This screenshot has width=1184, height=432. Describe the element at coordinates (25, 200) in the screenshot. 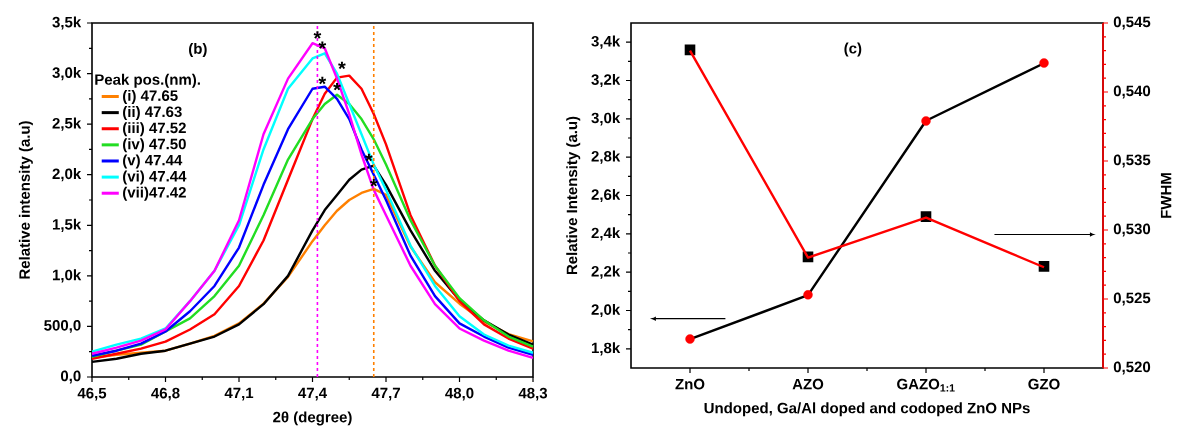

I see `y-axis-title: Relative intensity (a.u)` at that location.